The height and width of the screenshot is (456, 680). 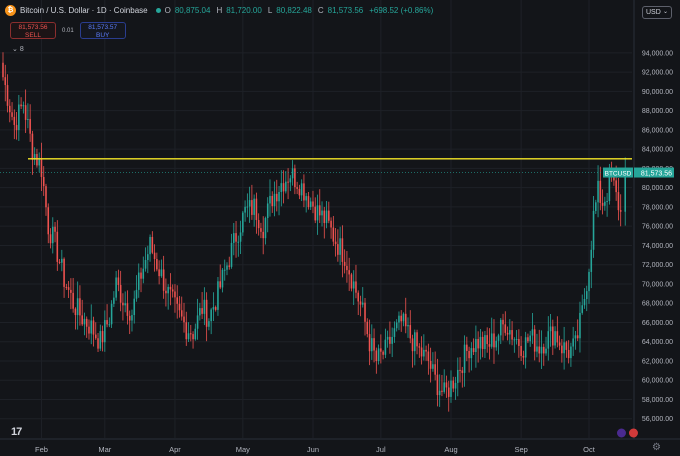 I want to click on tradingview-logo-icon: 17, so click(x=16, y=432).